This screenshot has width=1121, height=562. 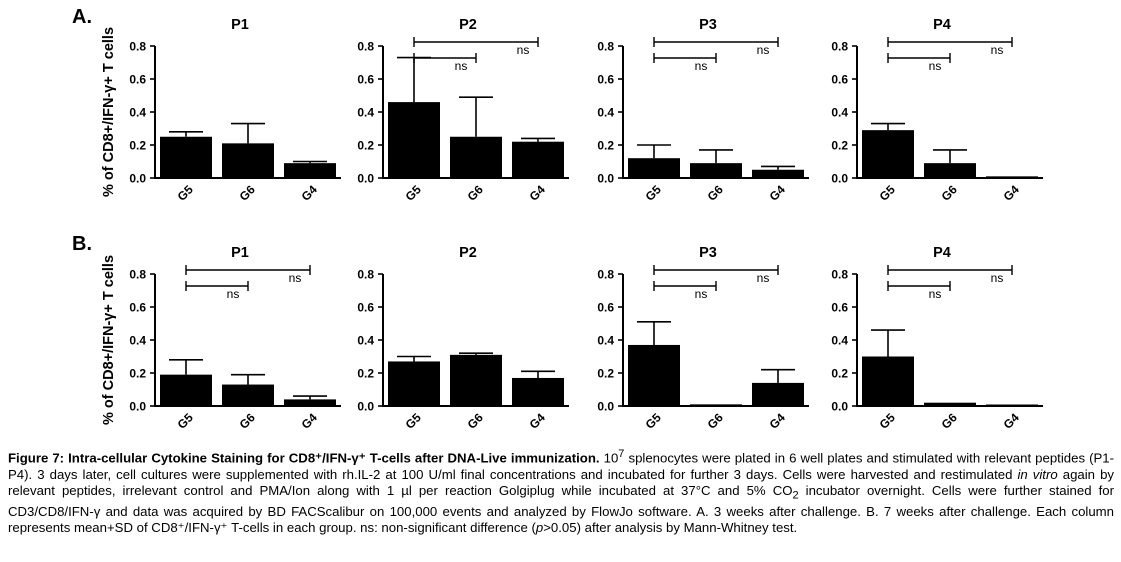 I want to click on caption-superscript: 7, so click(x=621, y=454).